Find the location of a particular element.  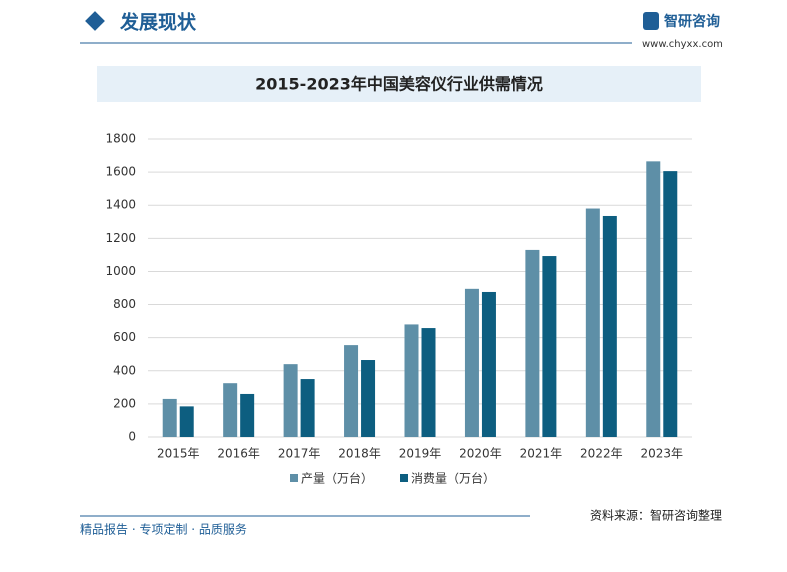

y-tick-label: 1200 is located at coordinates (120, 238).